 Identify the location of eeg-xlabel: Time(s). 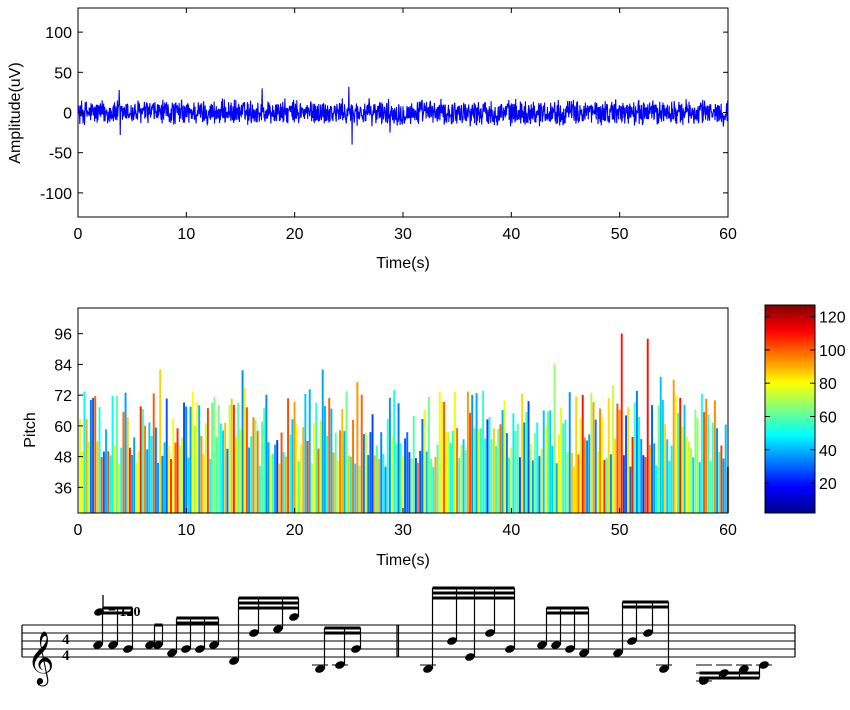
(403, 263).